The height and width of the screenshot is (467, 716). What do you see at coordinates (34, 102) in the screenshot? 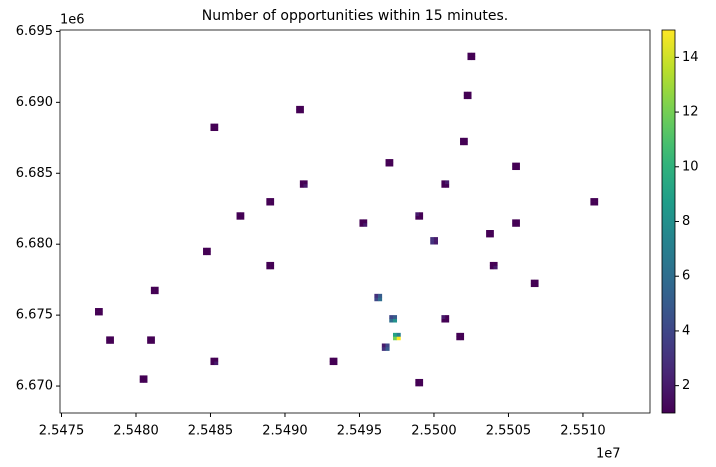
I see `y-tick-label: 6.690` at bounding box center [34, 102].